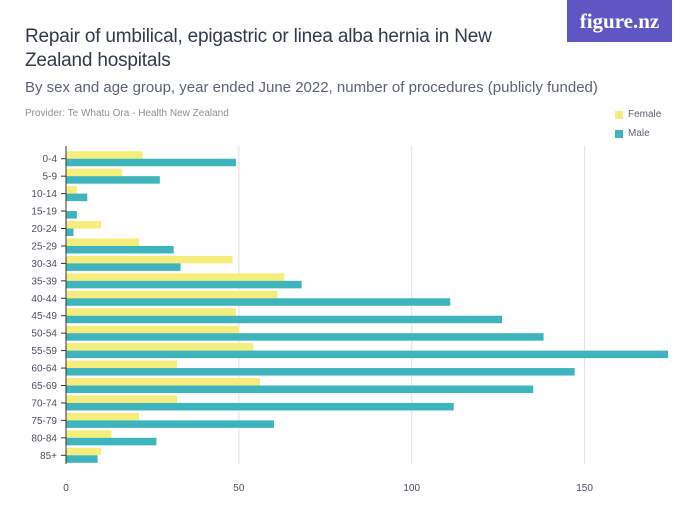  What do you see at coordinates (619, 114) in the screenshot?
I see `legend-swatch-female` at bounding box center [619, 114].